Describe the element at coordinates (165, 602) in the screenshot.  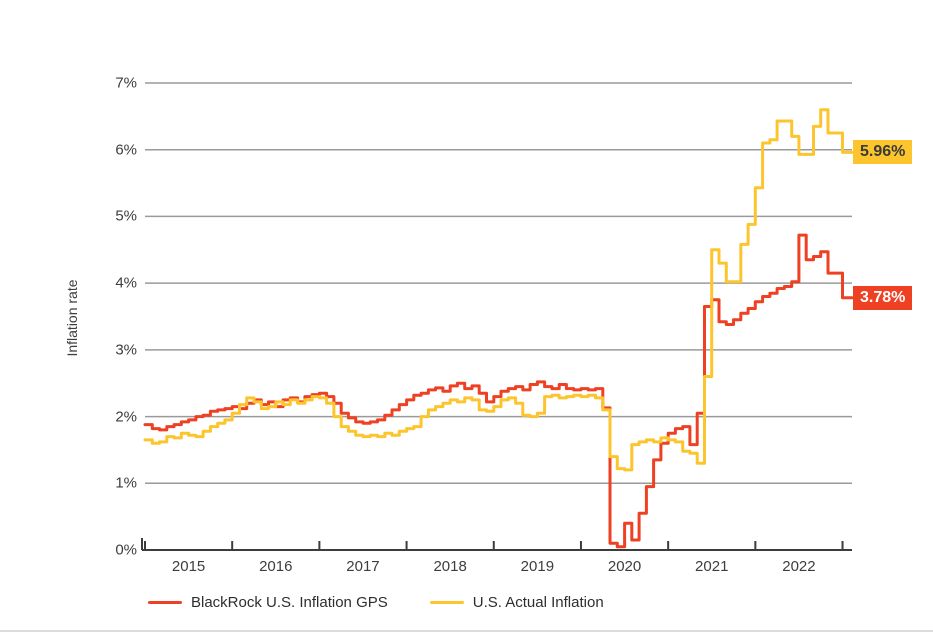
I see `blackrock-gps-line-swatch-icon` at that location.